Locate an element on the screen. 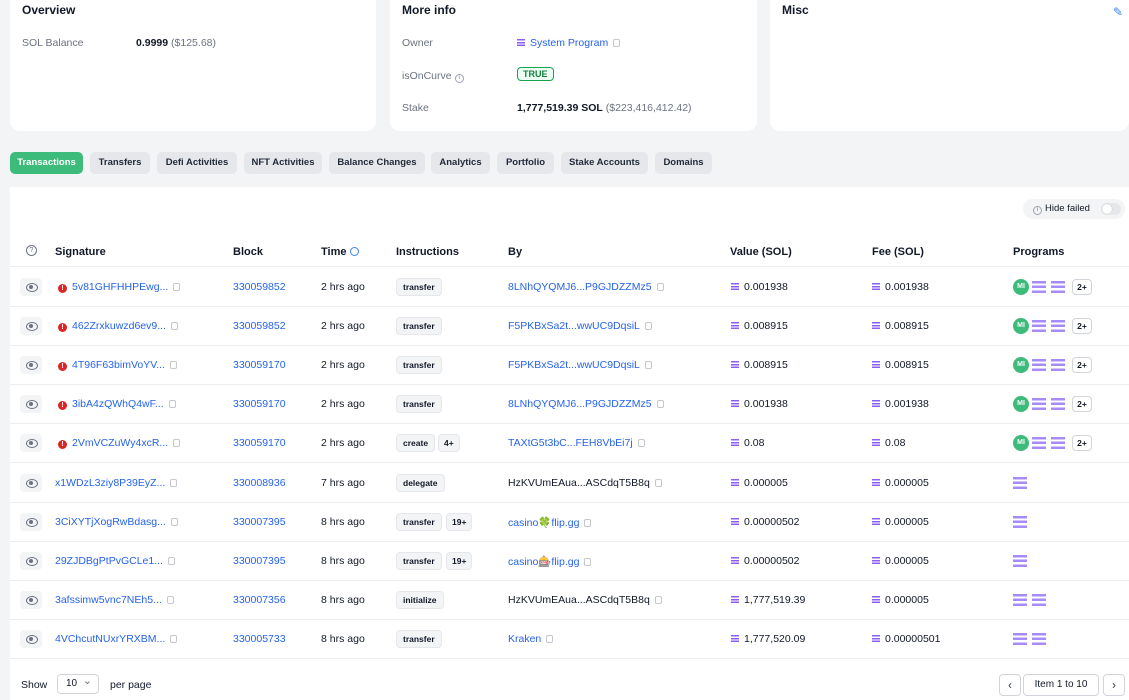 This screenshot has width=1129, height=700. block-link: 330008936 is located at coordinates (259, 482).